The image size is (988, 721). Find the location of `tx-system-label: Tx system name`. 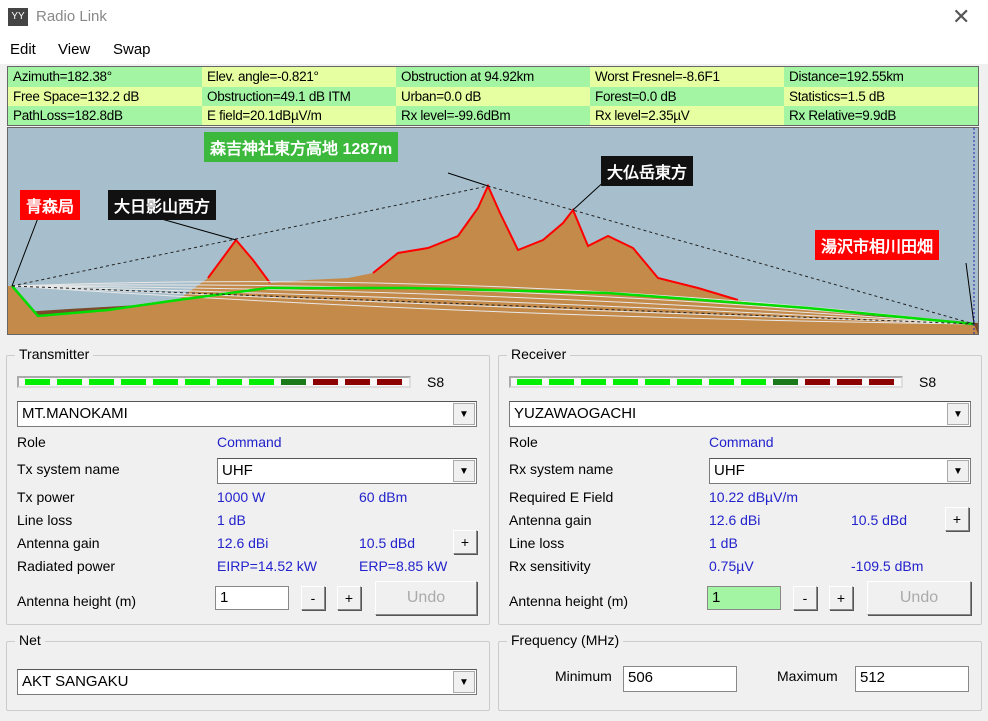

tx-system-label: Tx system name is located at coordinates (68, 469).